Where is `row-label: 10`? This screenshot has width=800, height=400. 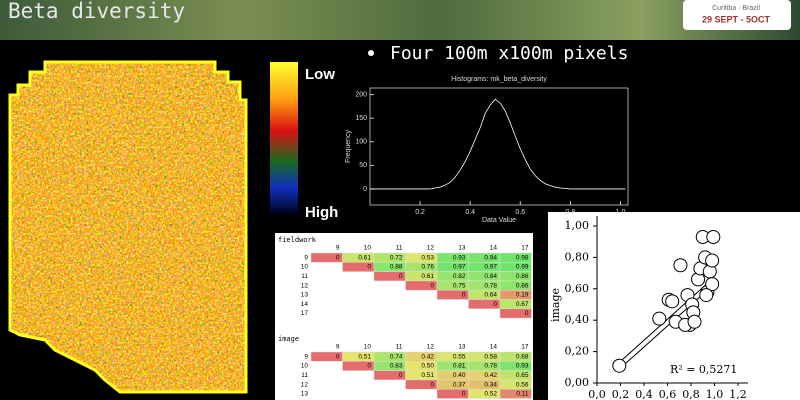
row-label: 10 is located at coordinates (305, 267).